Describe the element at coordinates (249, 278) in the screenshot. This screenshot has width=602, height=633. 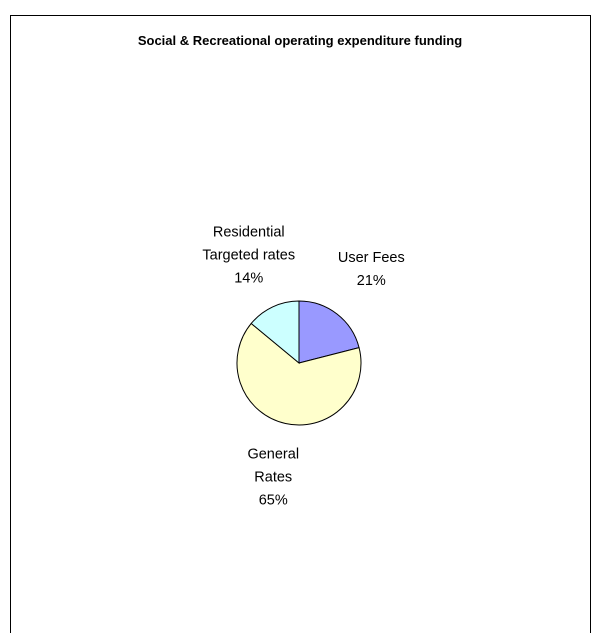
I see `slice-value-label: 14%` at that location.